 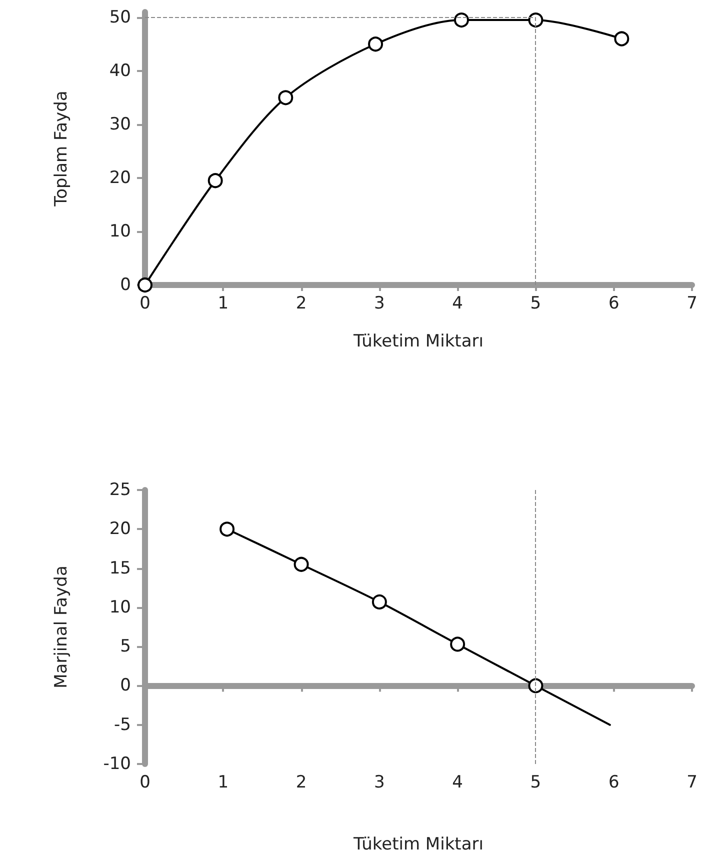 I want to click on y-tick-label: 30, so click(x=120, y=124).